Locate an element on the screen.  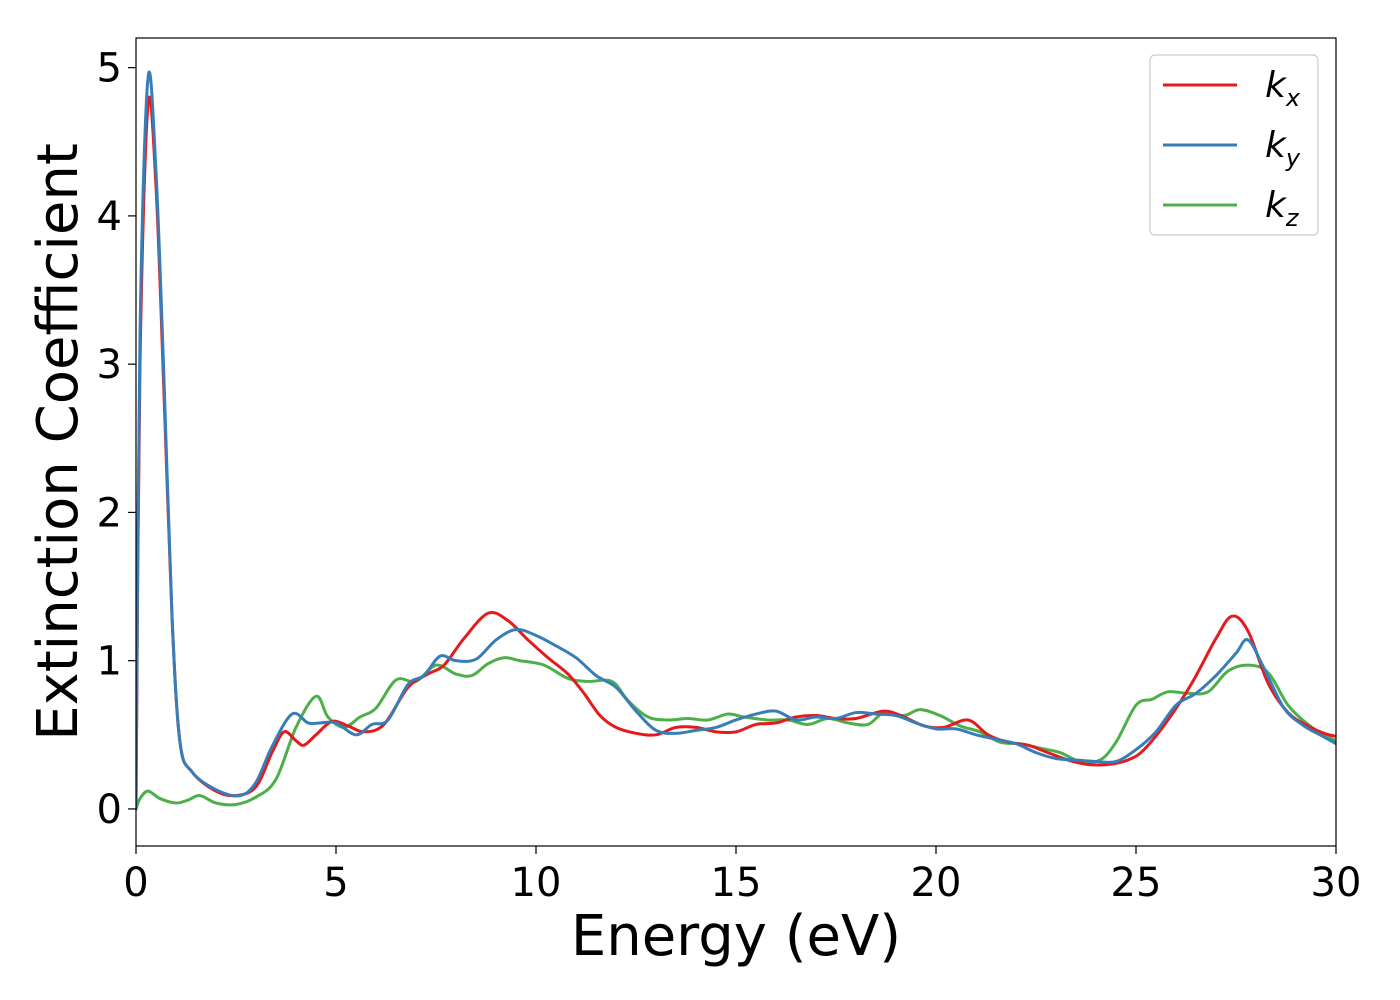
x-tick-label: 10 is located at coordinates (536, 883).